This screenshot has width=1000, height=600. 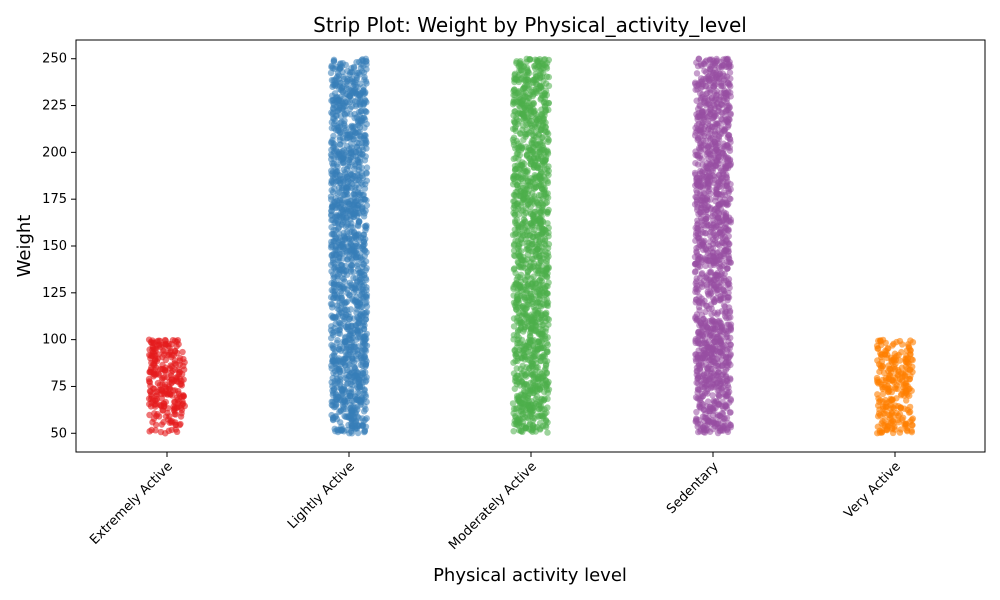 What do you see at coordinates (58, 386) in the screenshot?
I see `y-tick-label: 75` at bounding box center [58, 386].